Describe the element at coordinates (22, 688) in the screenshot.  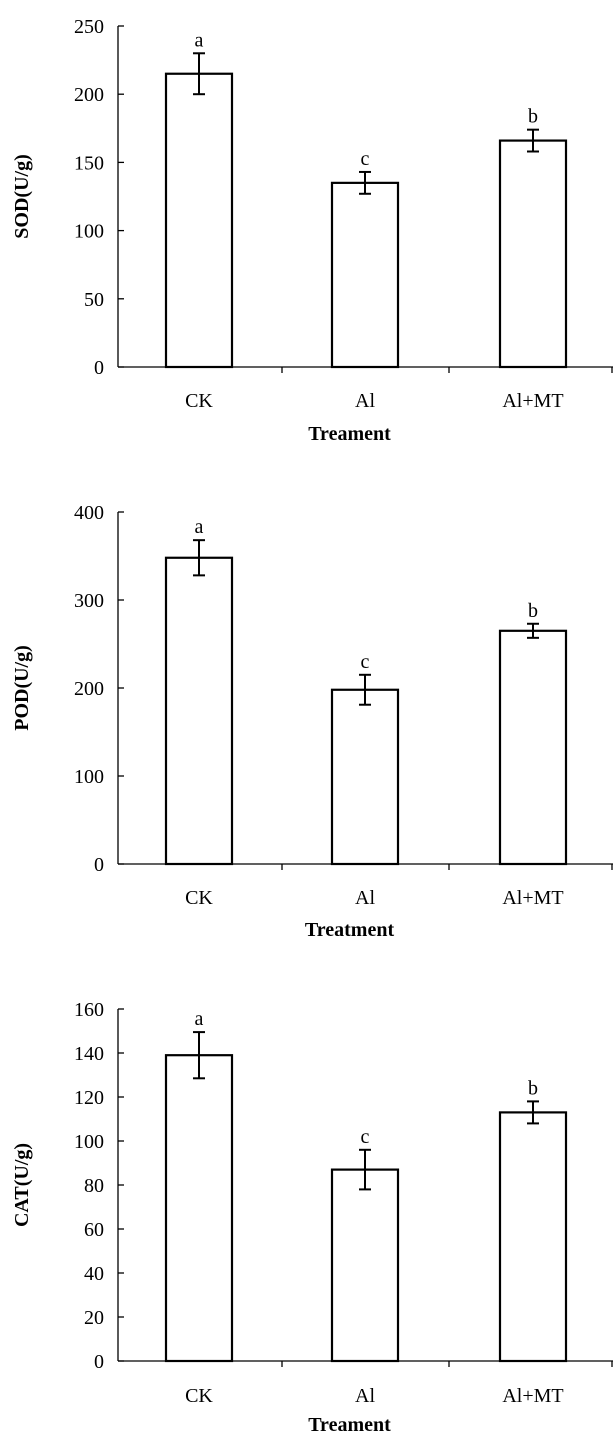
I see `y-axis-title: POD(U/g)` at that location.